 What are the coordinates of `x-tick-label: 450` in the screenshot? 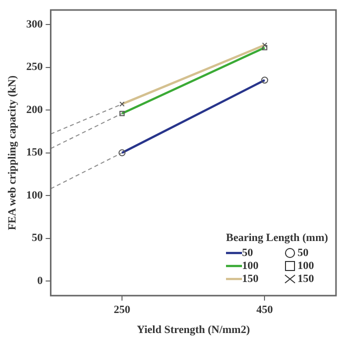 It's located at (265, 310).